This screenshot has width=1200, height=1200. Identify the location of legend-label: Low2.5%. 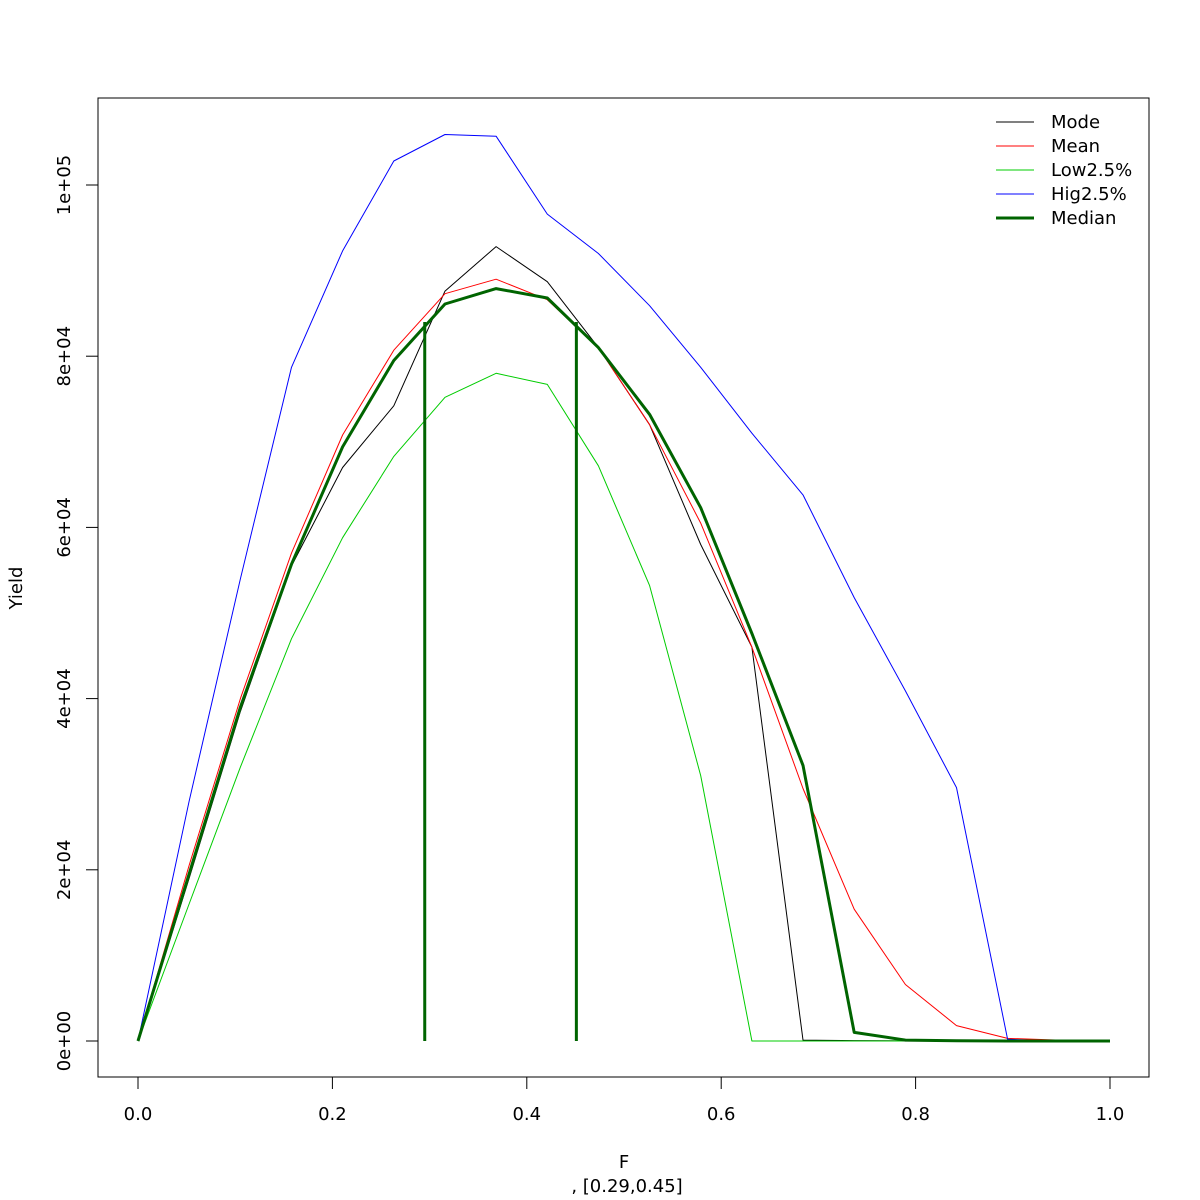
(1091, 170).